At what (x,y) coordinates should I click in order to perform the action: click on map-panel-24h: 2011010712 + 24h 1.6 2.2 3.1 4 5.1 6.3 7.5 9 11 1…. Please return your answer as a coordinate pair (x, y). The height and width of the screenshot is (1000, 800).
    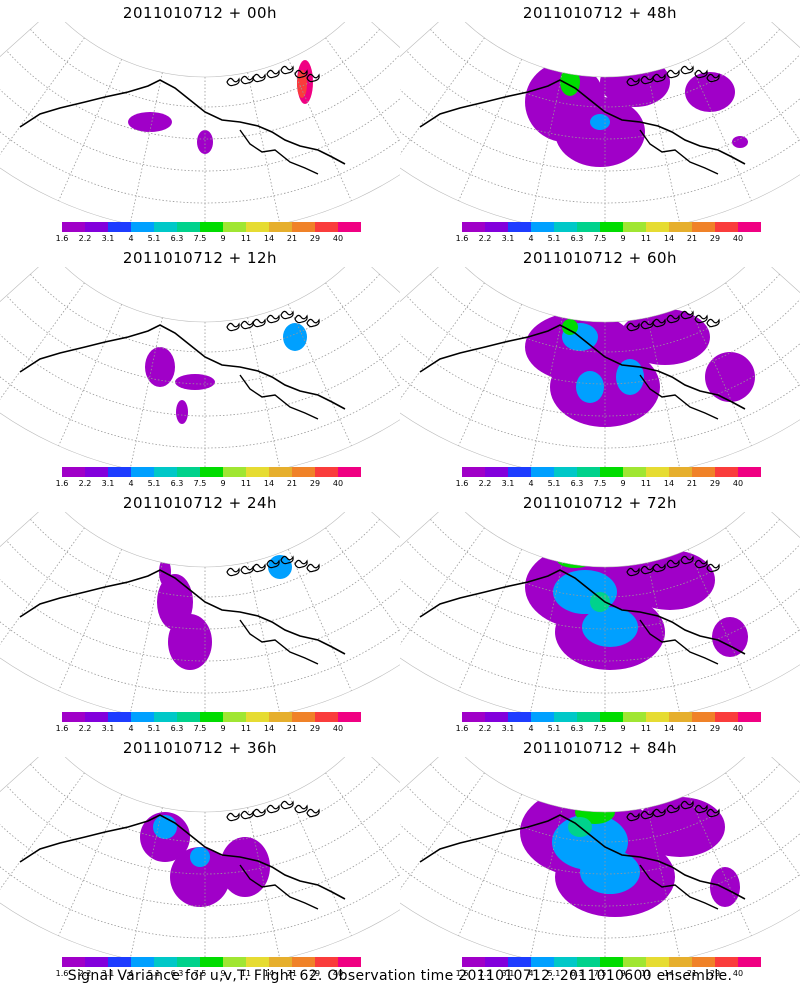
    Looking at the image, I should click on (200, 612).